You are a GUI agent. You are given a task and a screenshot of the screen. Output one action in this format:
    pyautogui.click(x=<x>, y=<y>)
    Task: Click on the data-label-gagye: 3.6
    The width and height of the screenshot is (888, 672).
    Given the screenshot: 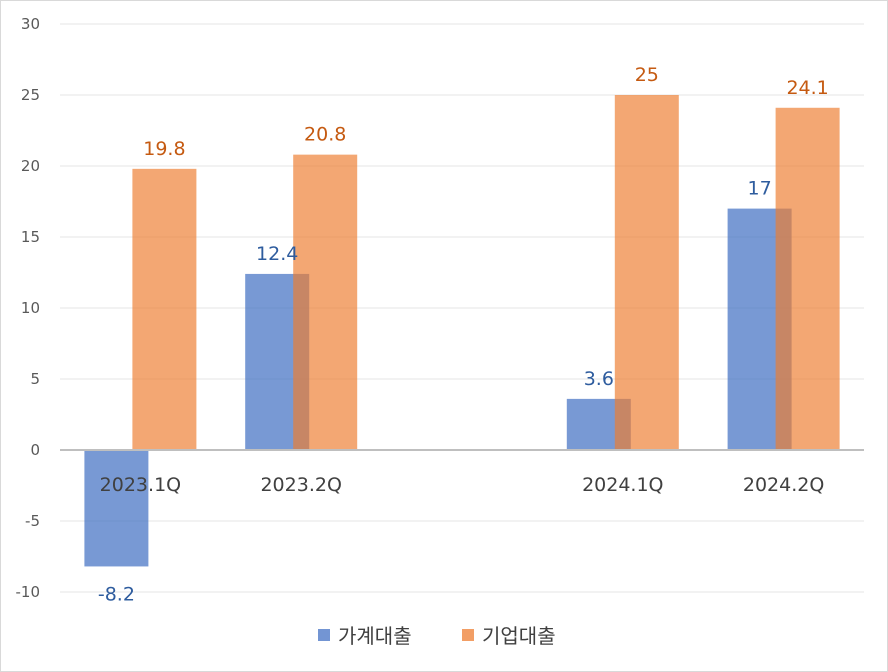 What is the action you would take?
    pyautogui.click(x=599, y=379)
    